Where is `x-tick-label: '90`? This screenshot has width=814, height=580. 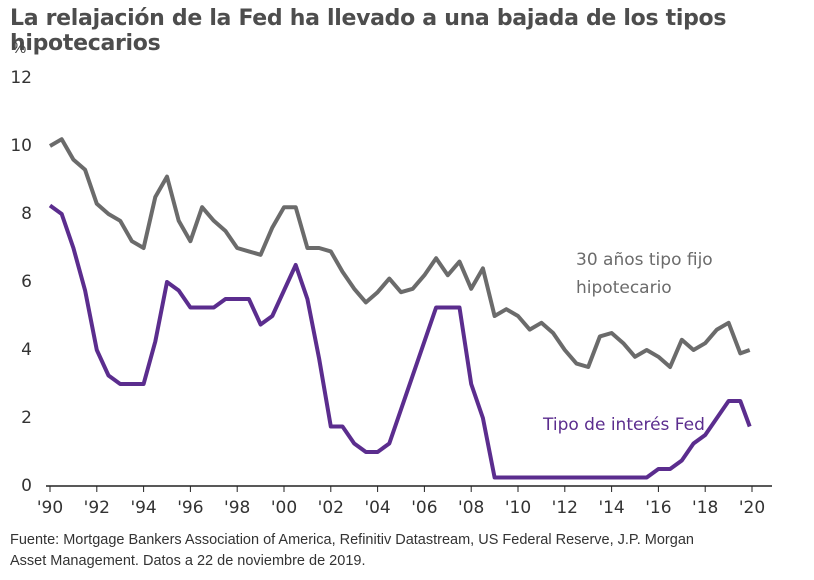
x-tick-label: '90 is located at coordinates (50, 508).